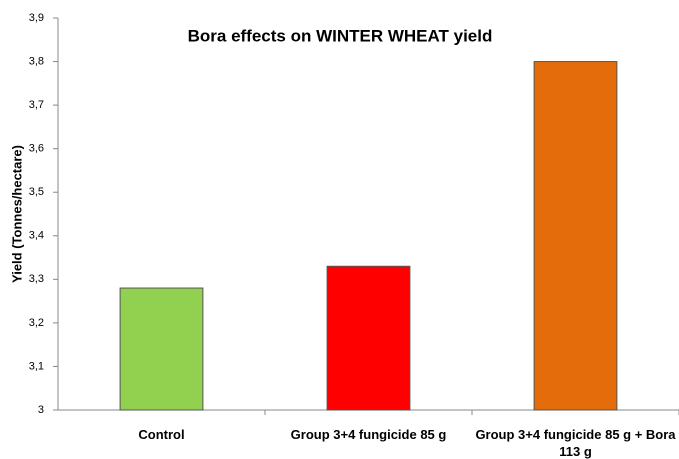 This screenshot has width=679, height=459. Describe the element at coordinates (575, 443) in the screenshot. I see `x-tick-label: Group 3+4 fungicide 85 g + Bora 113 g` at that location.